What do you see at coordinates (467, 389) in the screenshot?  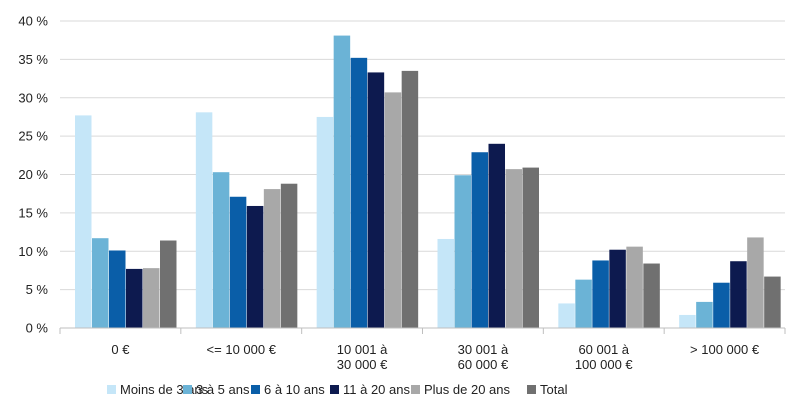 I see `legend-label: Plus de 20 ans` at bounding box center [467, 389].